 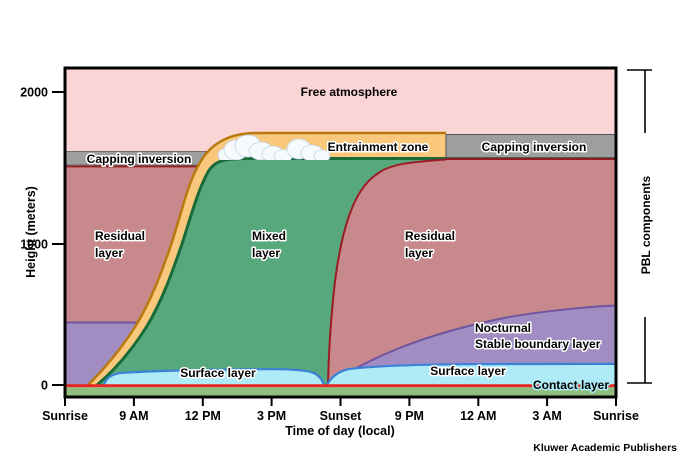 What do you see at coordinates (218, 373) in the screenshot?
I see `surface-layer-day-label: Surface layer` at bounding box center [218, 373].